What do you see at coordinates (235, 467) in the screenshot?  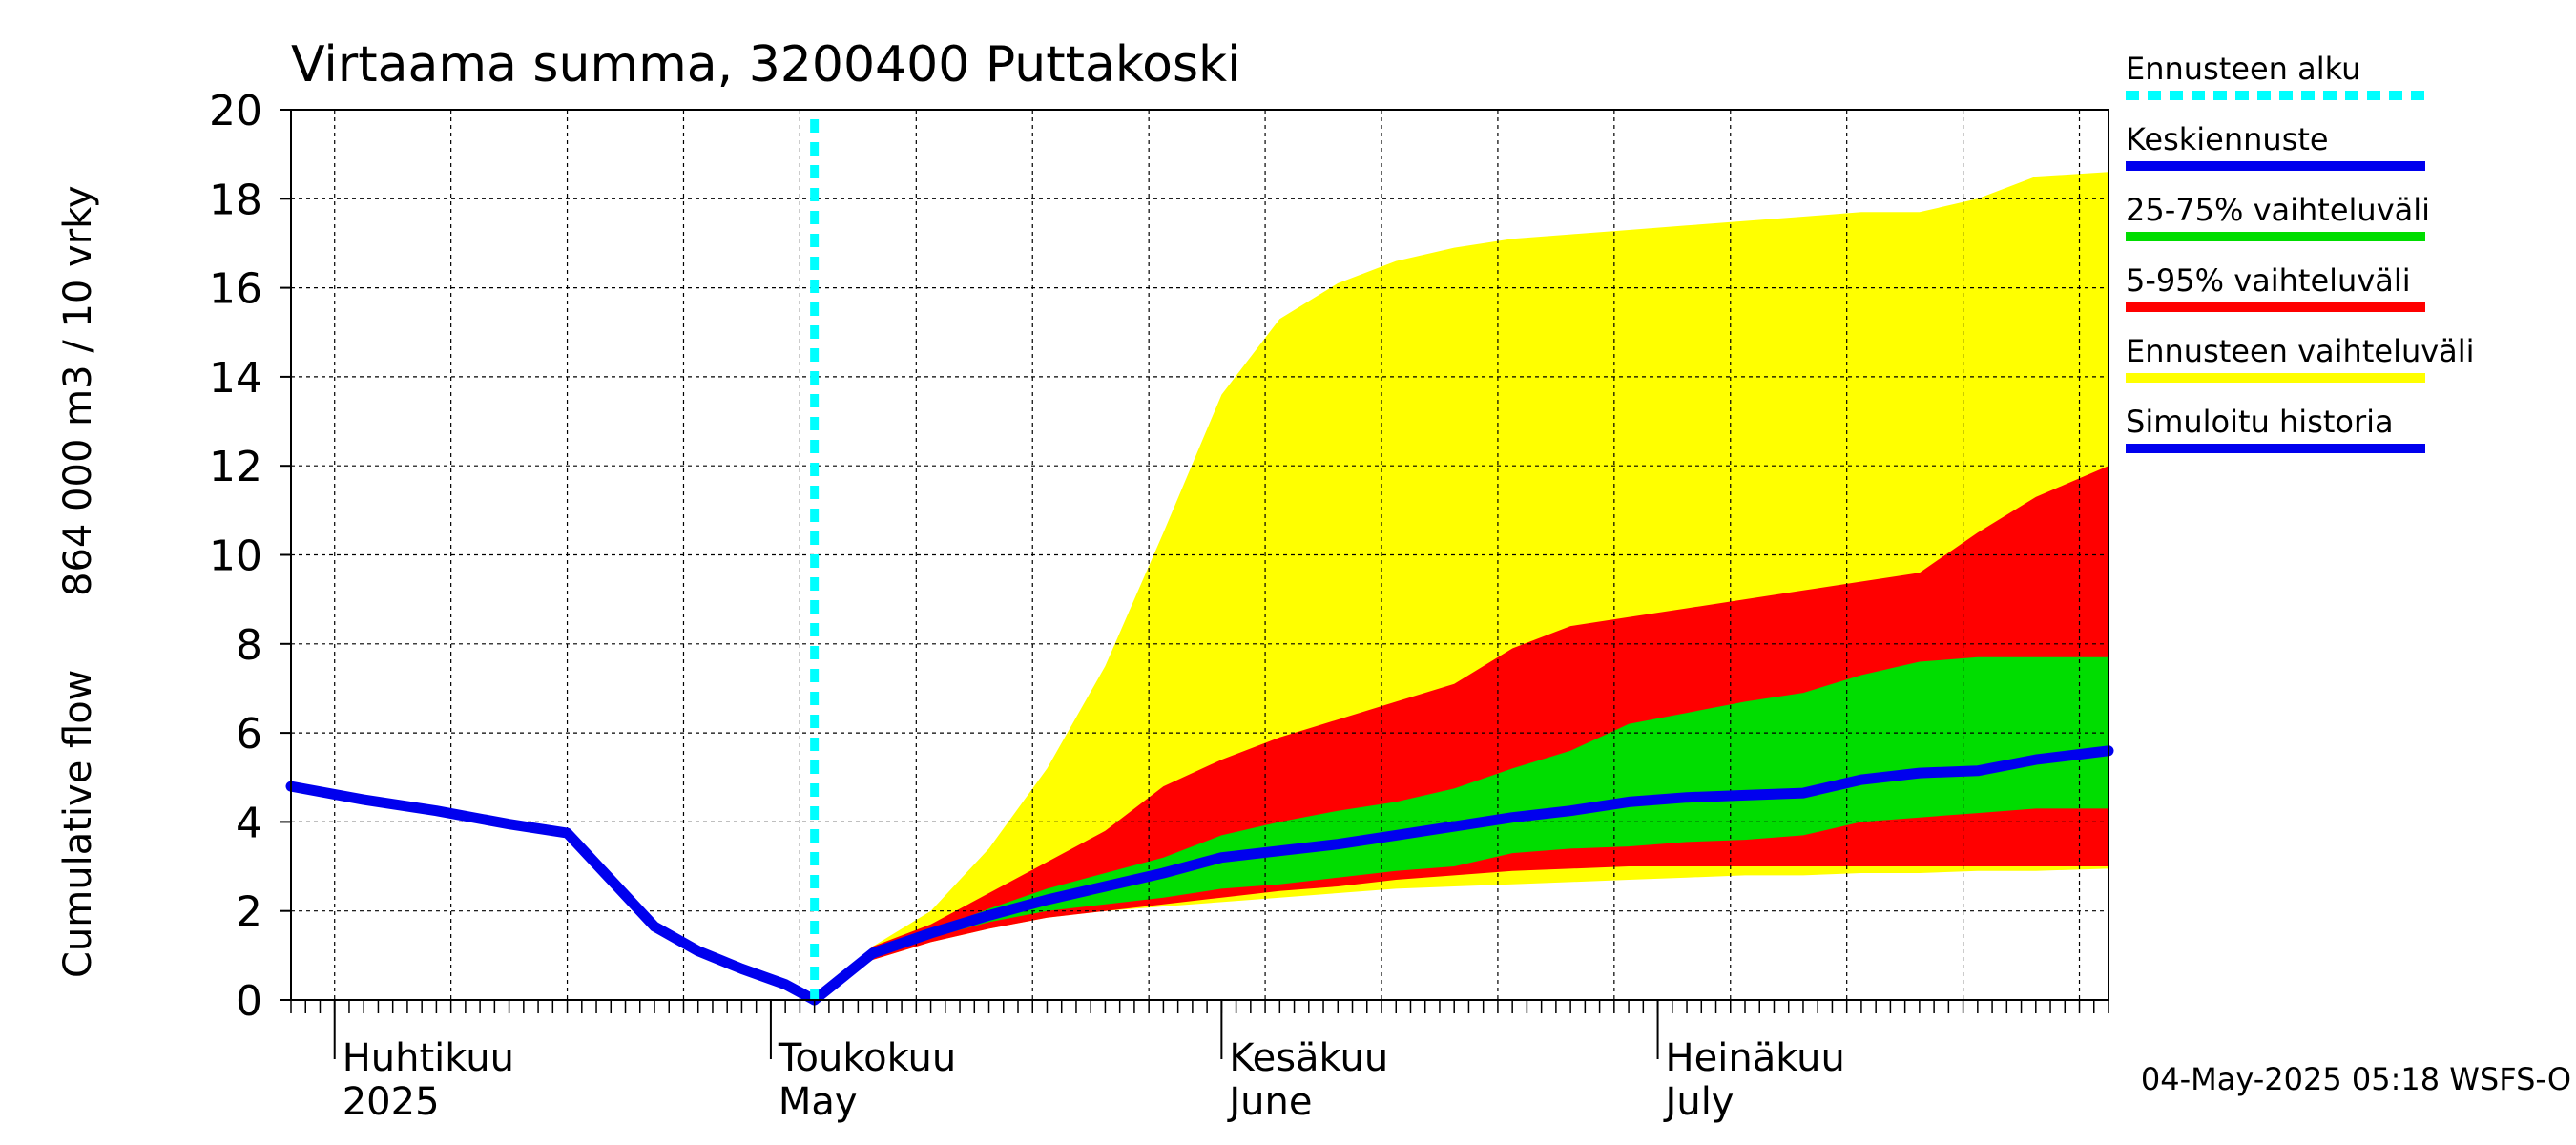 I see `y-tick-label-6: 12` at bounding box center [235, 467].